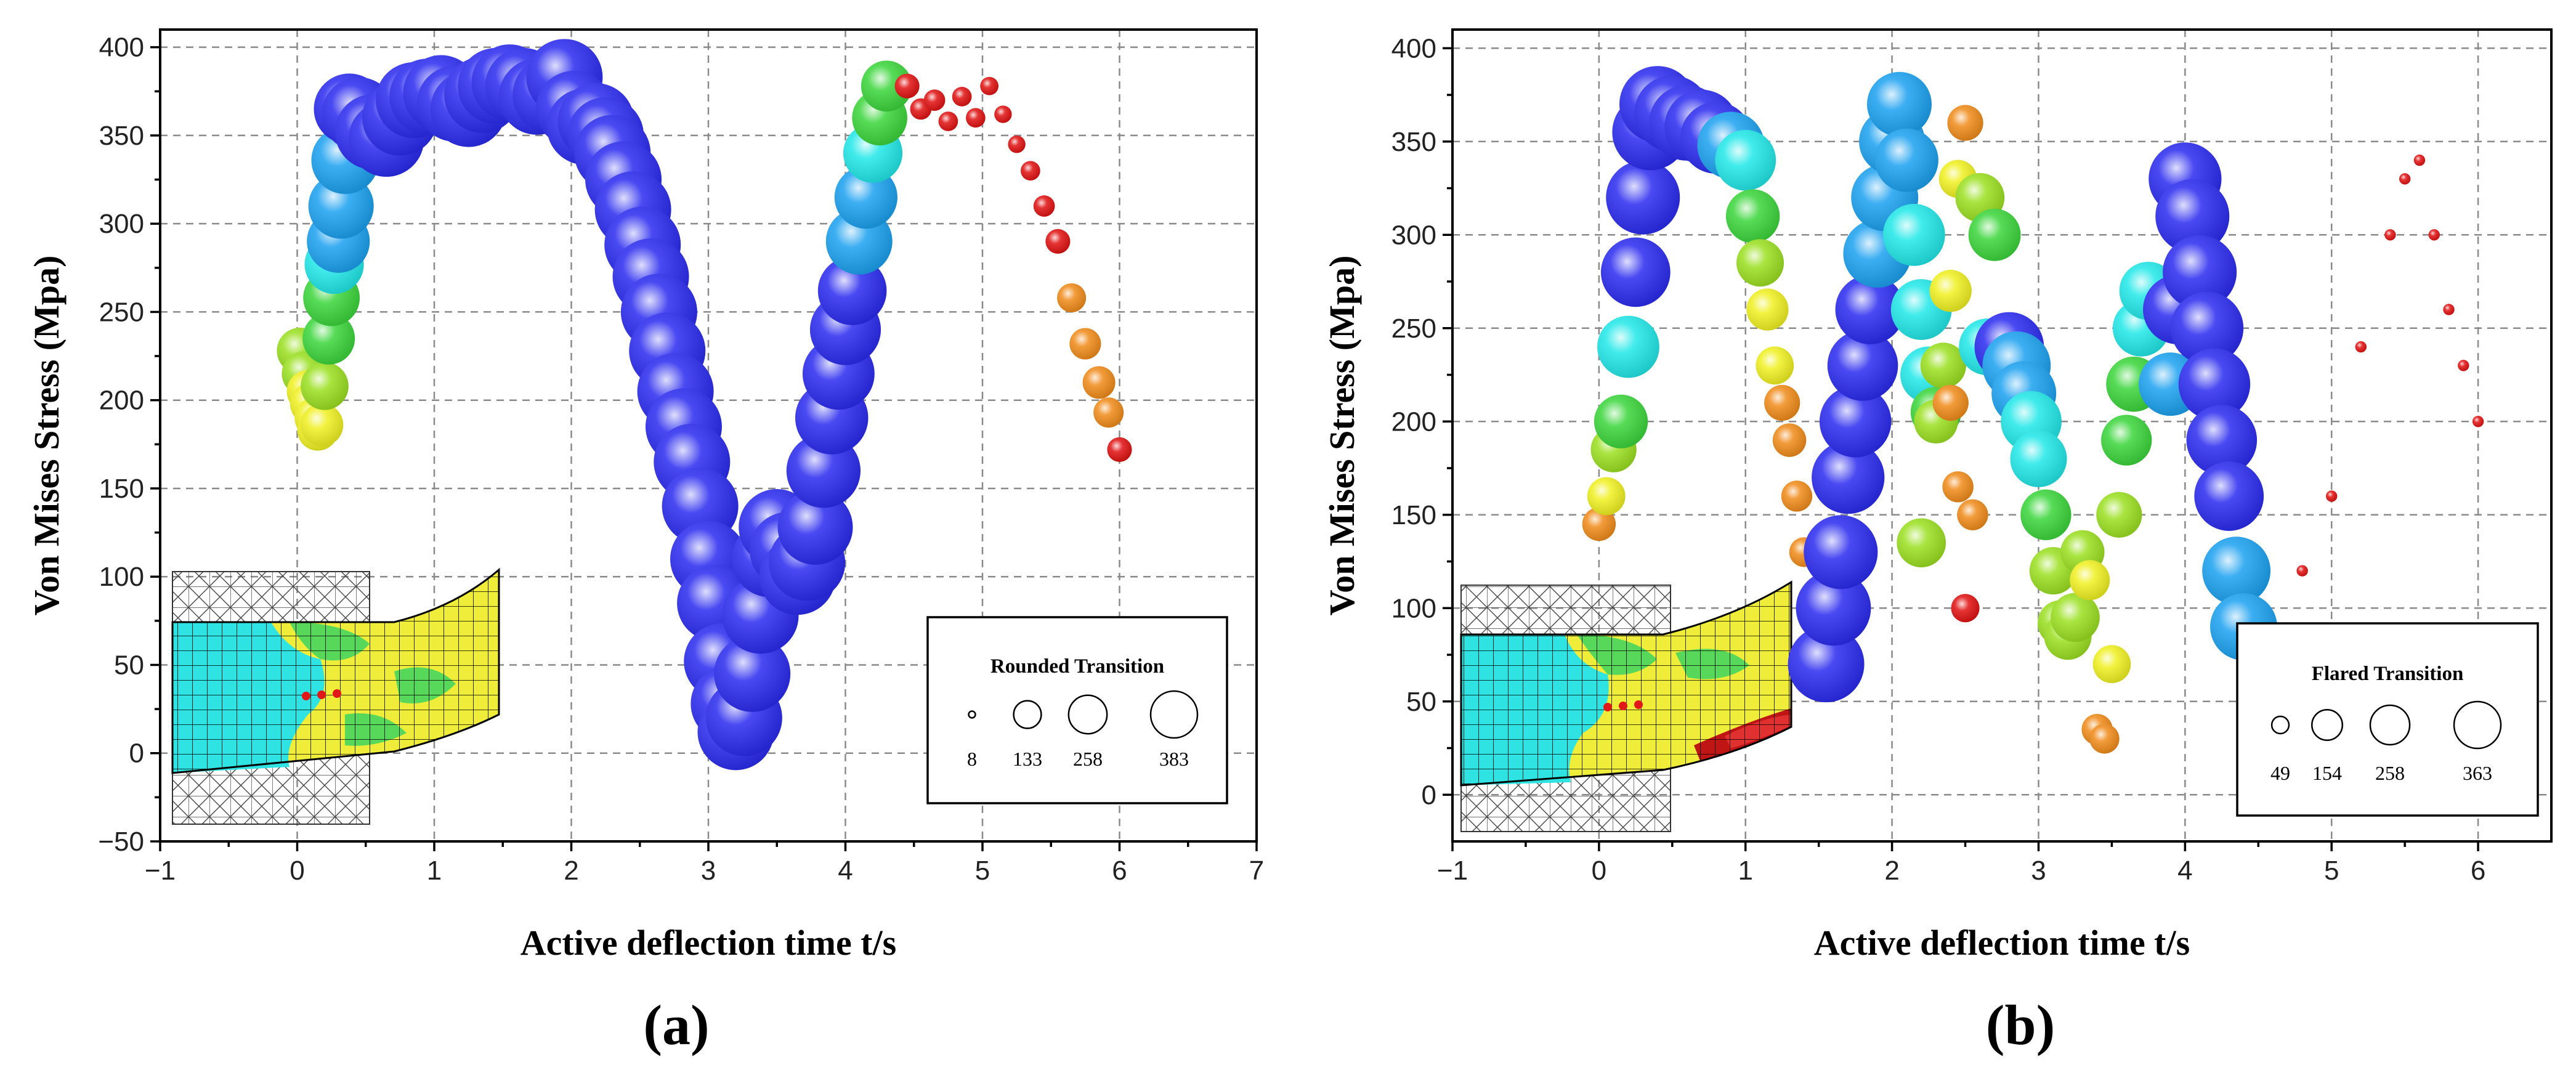 This screenshot has width=2576, height=1073. What do you see at coordinates (1421, 702) in the screenshot?
I see `y-tick-label: 50` at bounding box center [1421, 702].